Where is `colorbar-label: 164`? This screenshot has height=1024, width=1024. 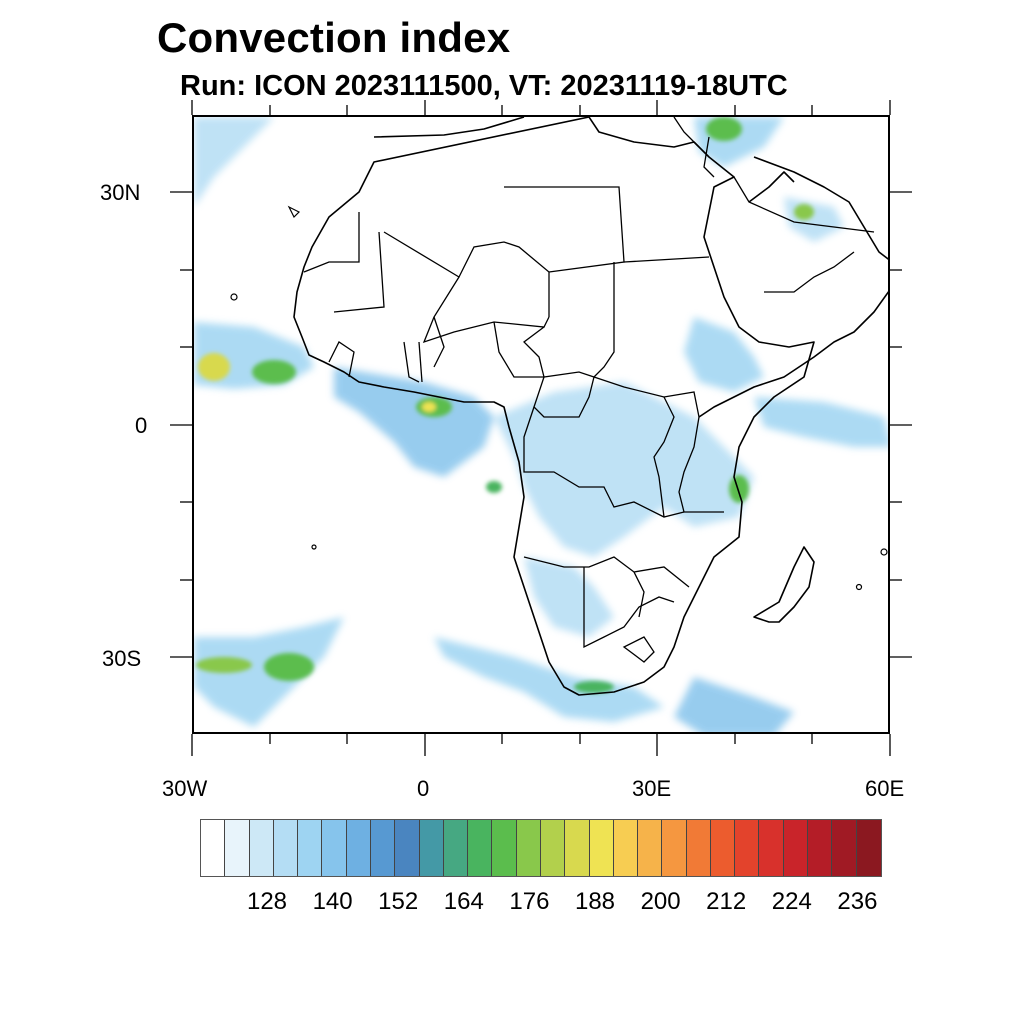
colorbar-label: 164 is located at coordinates (463, 901).